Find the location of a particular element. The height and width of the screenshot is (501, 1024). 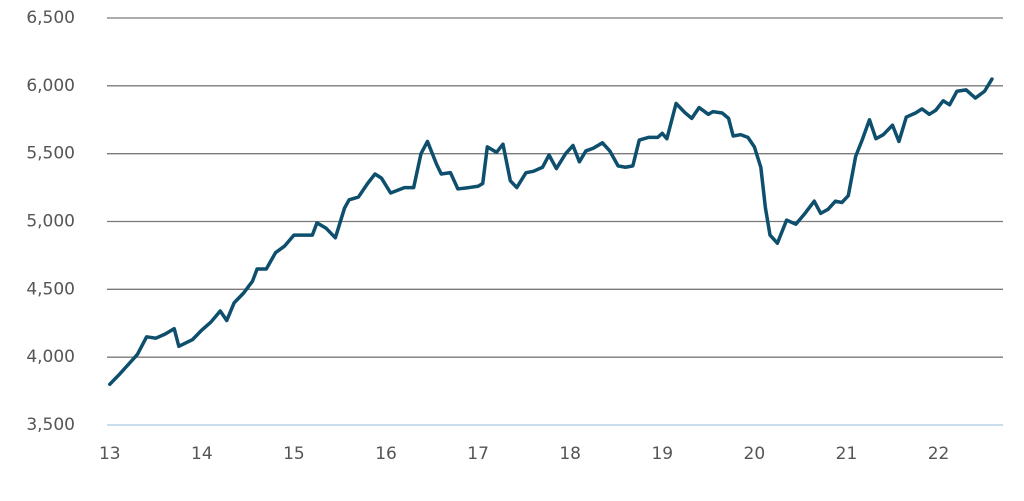

x-tick-label: 21 is located at coordinates (847, 454).